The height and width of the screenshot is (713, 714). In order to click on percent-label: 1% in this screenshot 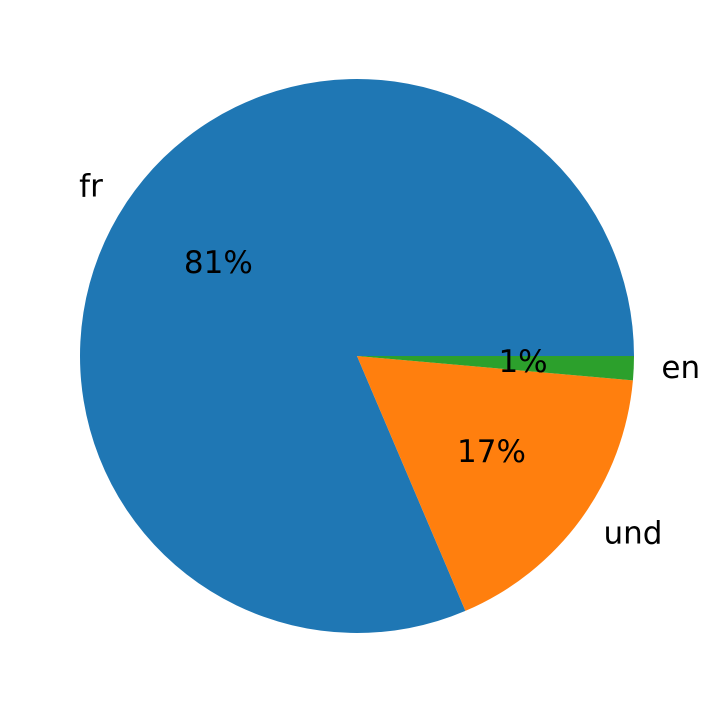, I will do `click(522, 362)`.